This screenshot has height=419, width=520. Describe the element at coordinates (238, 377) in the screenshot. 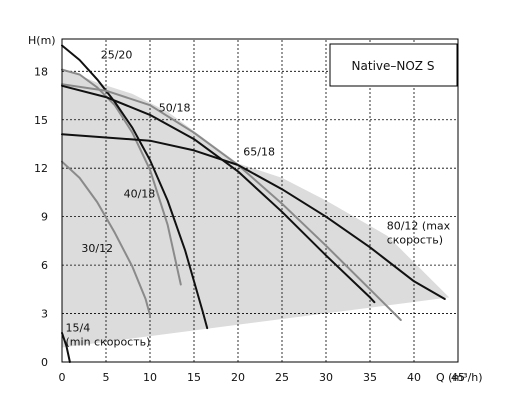

I see `x-tick-label: 20` at that location.